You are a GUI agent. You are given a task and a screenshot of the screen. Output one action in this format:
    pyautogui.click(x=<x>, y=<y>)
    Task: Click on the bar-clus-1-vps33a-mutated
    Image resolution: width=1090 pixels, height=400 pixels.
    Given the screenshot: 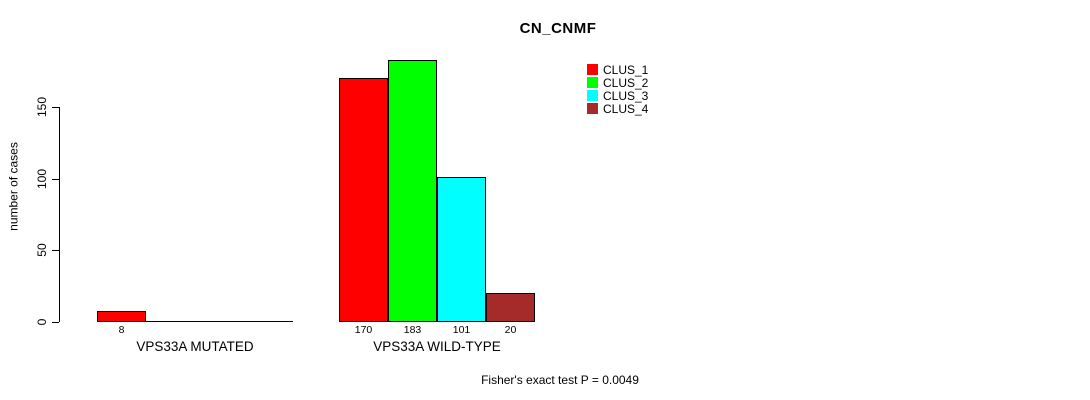 What is the action you would take?
    pyautogui.click(x=121, y=316)
    